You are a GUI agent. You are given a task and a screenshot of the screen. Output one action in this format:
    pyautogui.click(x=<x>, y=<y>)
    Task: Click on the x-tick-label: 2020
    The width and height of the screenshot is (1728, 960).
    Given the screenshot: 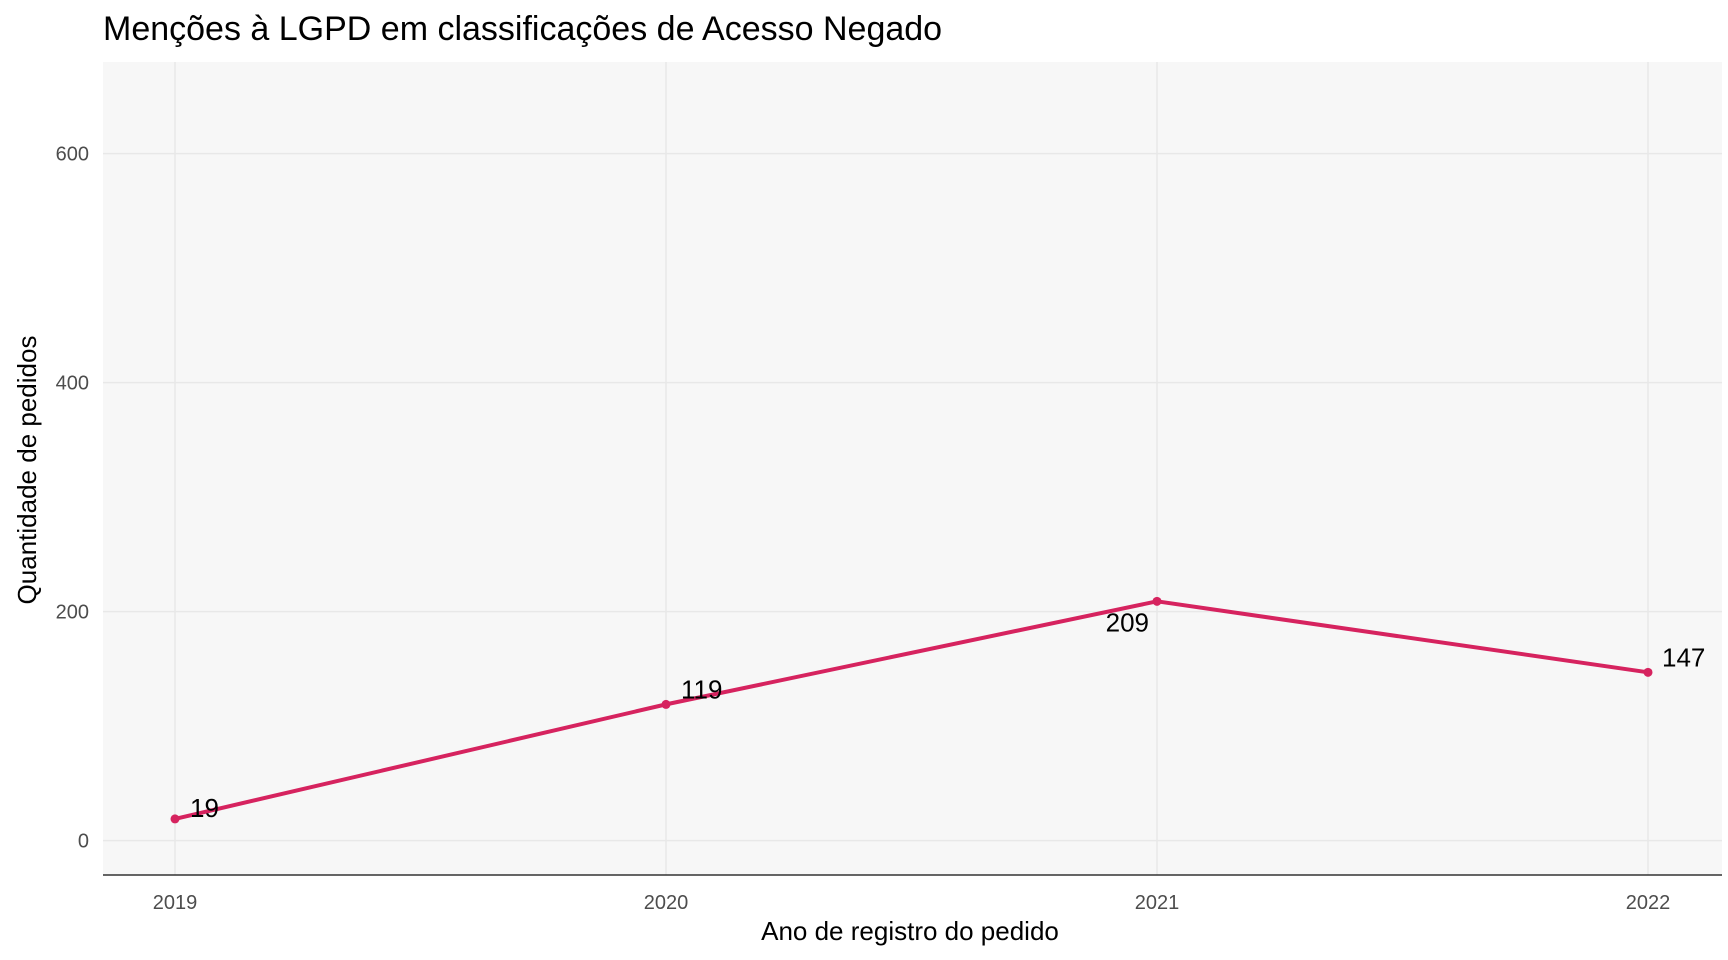 What is the action you would take?
    pyautogui.click(x=666, y=903)
    